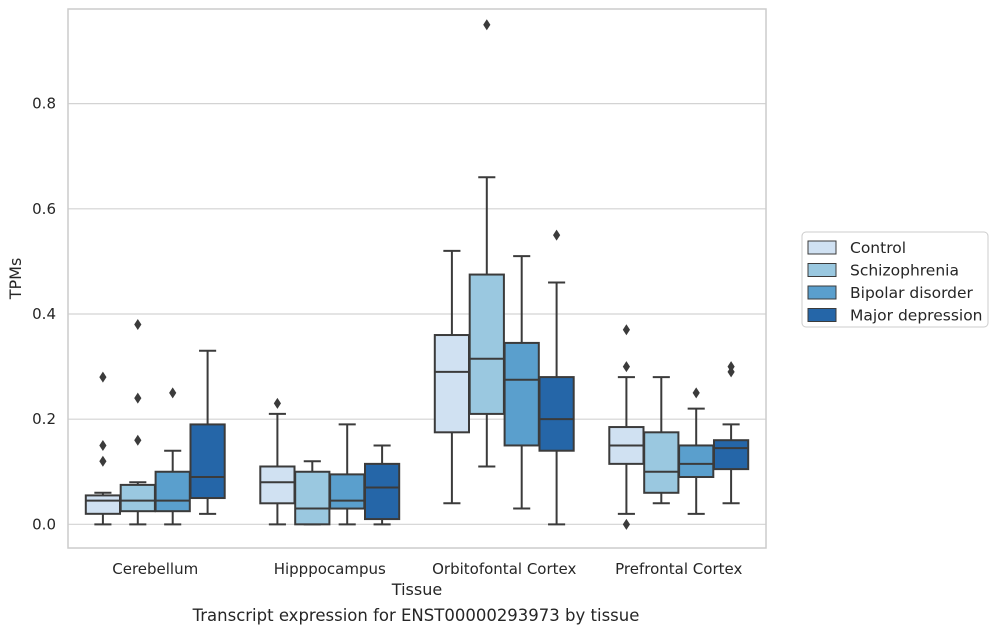 Image resolution: width=997 pixels, height=634 pixels. I want to click on x-tick-label: Hipppocampus, so click(330, 569).